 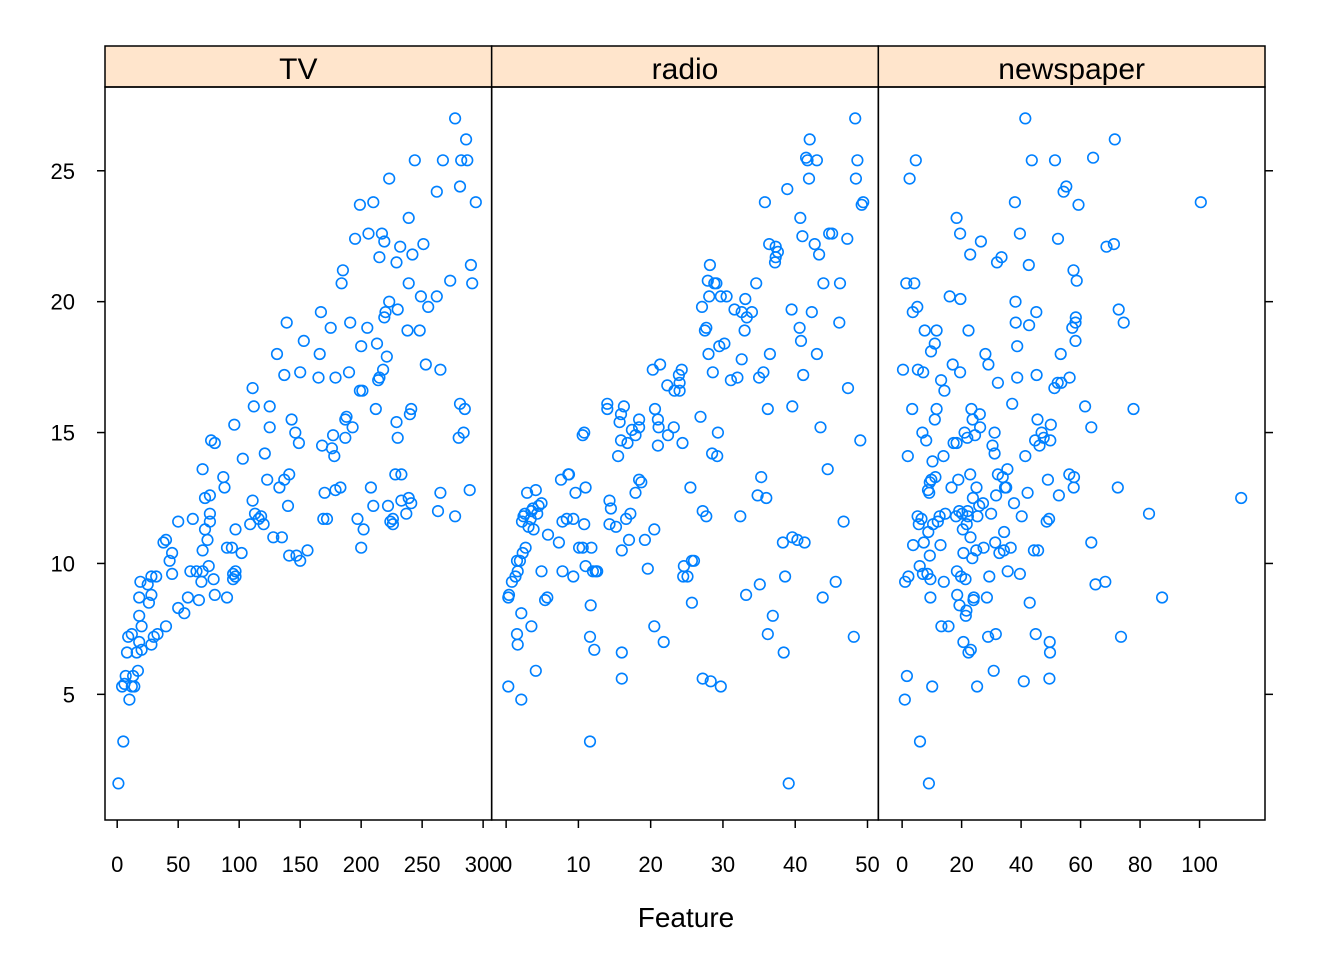 I want to click on y-tick-label-20: 20, so click(x=63, y=302).